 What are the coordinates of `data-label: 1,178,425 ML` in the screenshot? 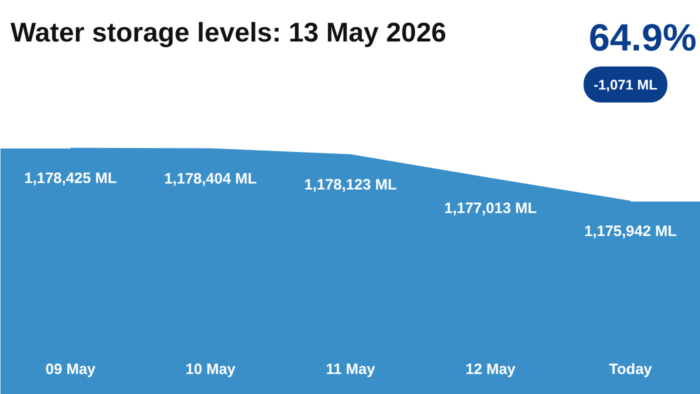 It's located at (70, 179).